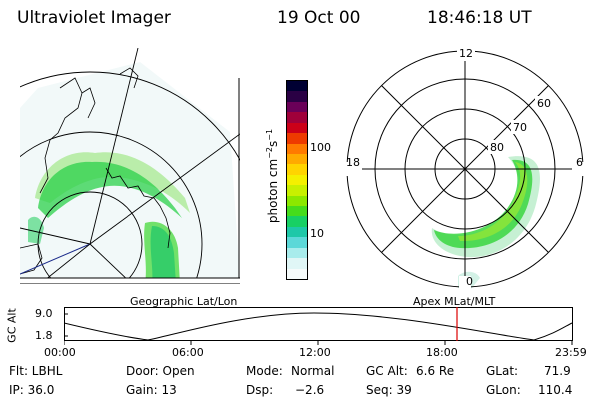 This screenshot has width=600, height=400. I want to click on observation-time: 18:46:18 UT, so click(479, 18).